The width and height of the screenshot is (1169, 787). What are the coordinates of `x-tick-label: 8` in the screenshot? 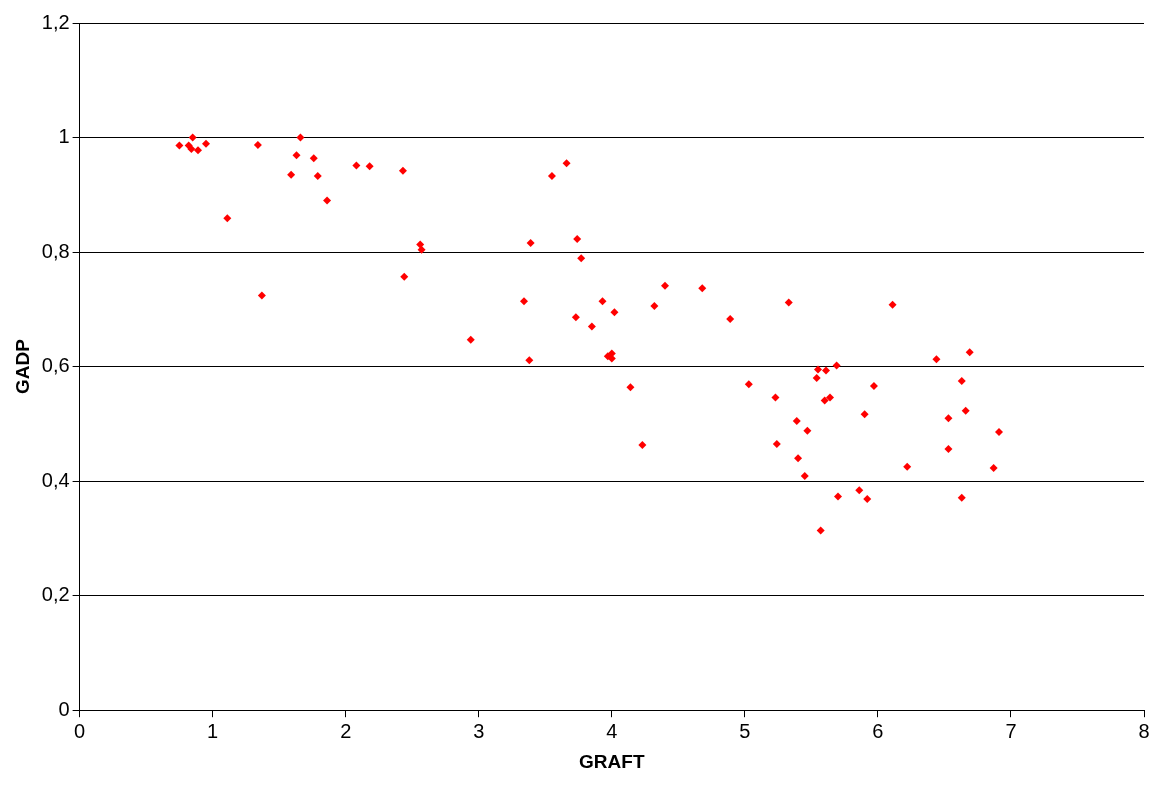 It's located at (1144, 730).